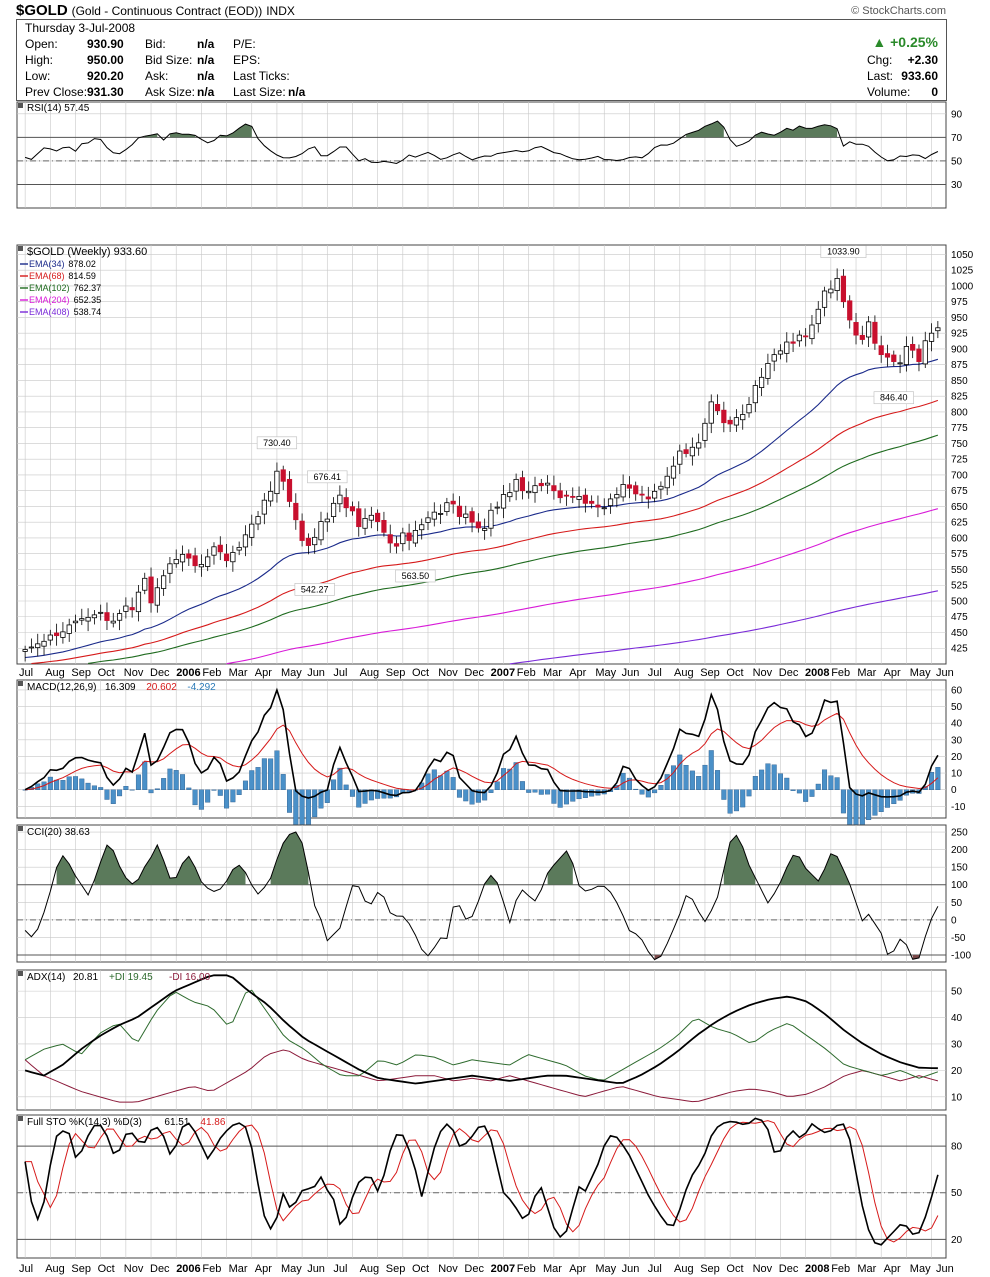 This screenshot has height=1277, width=990. I want to click on stockcharts-credit: © StockCharts.com, so click(898, 11).